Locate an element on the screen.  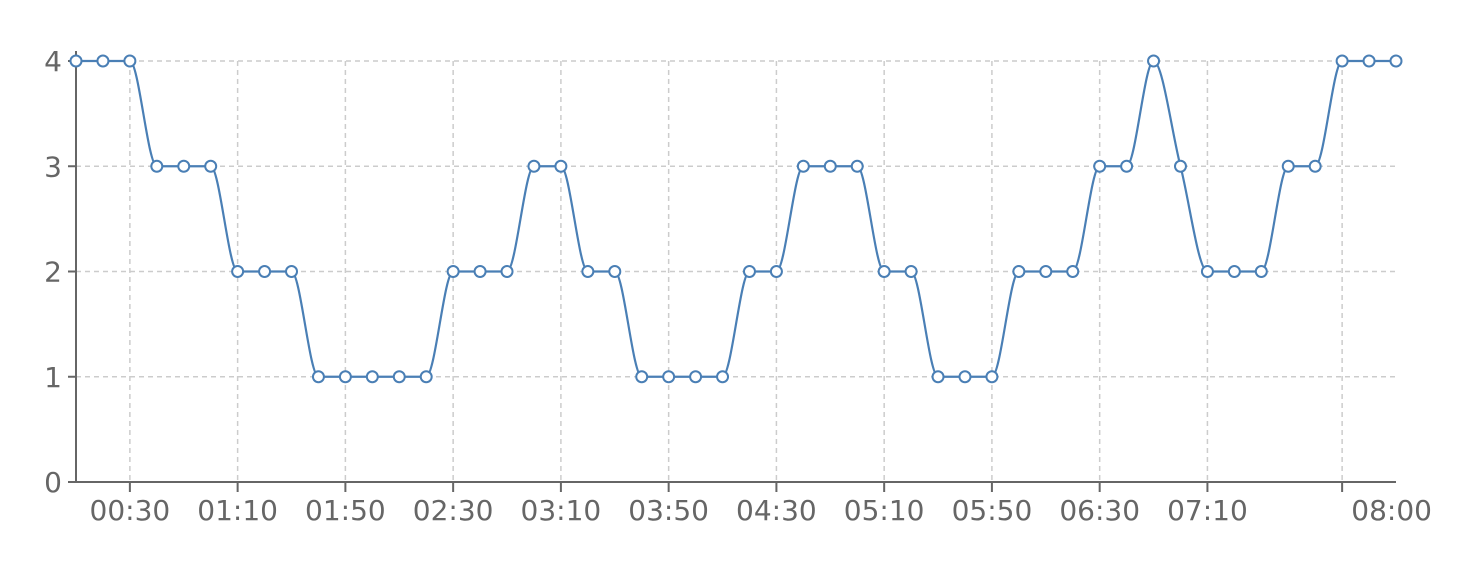
y-tick-label: 0 is located at coordinates (53, 482).